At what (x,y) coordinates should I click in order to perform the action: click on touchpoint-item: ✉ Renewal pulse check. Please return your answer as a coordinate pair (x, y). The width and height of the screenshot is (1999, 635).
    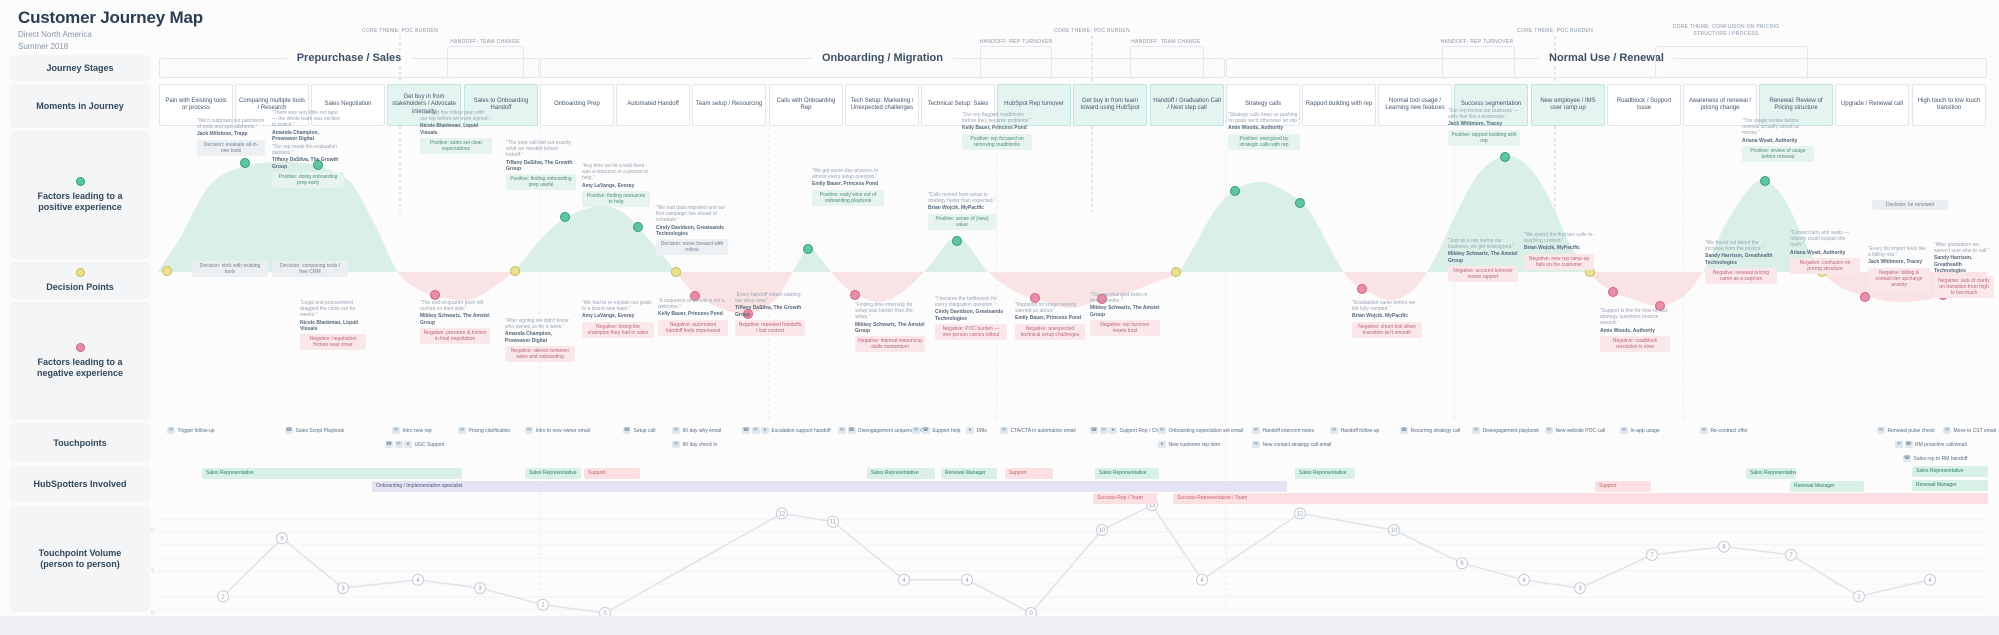
    Looking at the image, I should click on (1906, 430).